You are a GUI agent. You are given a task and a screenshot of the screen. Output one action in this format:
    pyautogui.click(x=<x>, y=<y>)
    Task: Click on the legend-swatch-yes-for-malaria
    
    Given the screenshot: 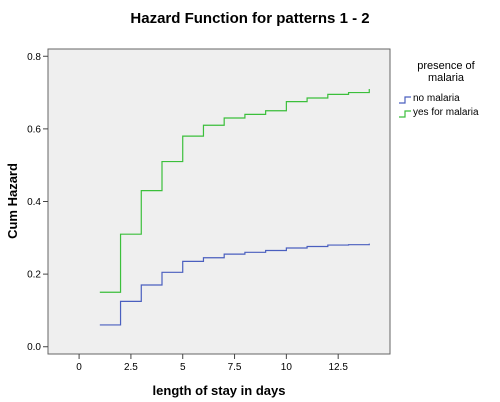 What is the action you would take?
    pyautogui.click(x=405, y=114)
    